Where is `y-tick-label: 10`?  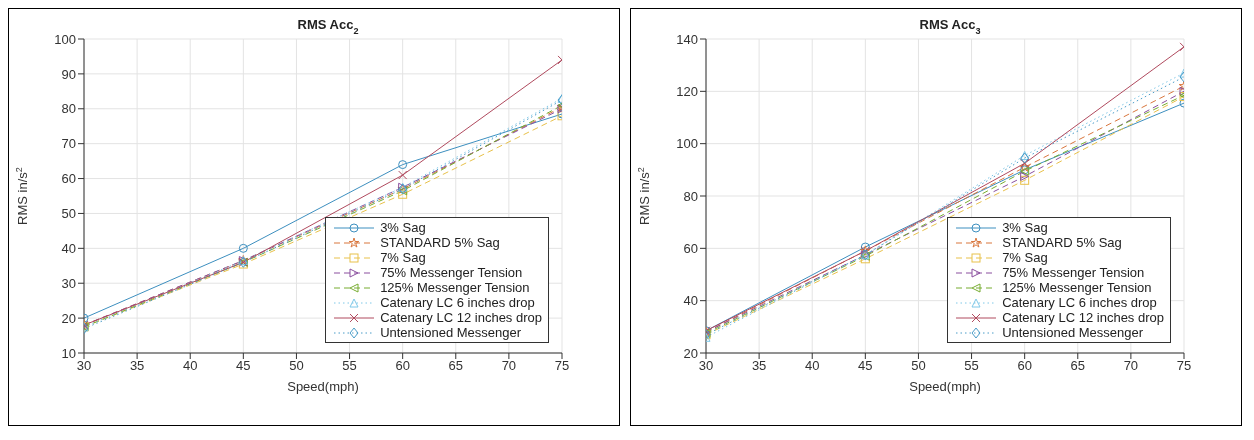 y-tick-label: 10 is located at coordinates (68, 353).